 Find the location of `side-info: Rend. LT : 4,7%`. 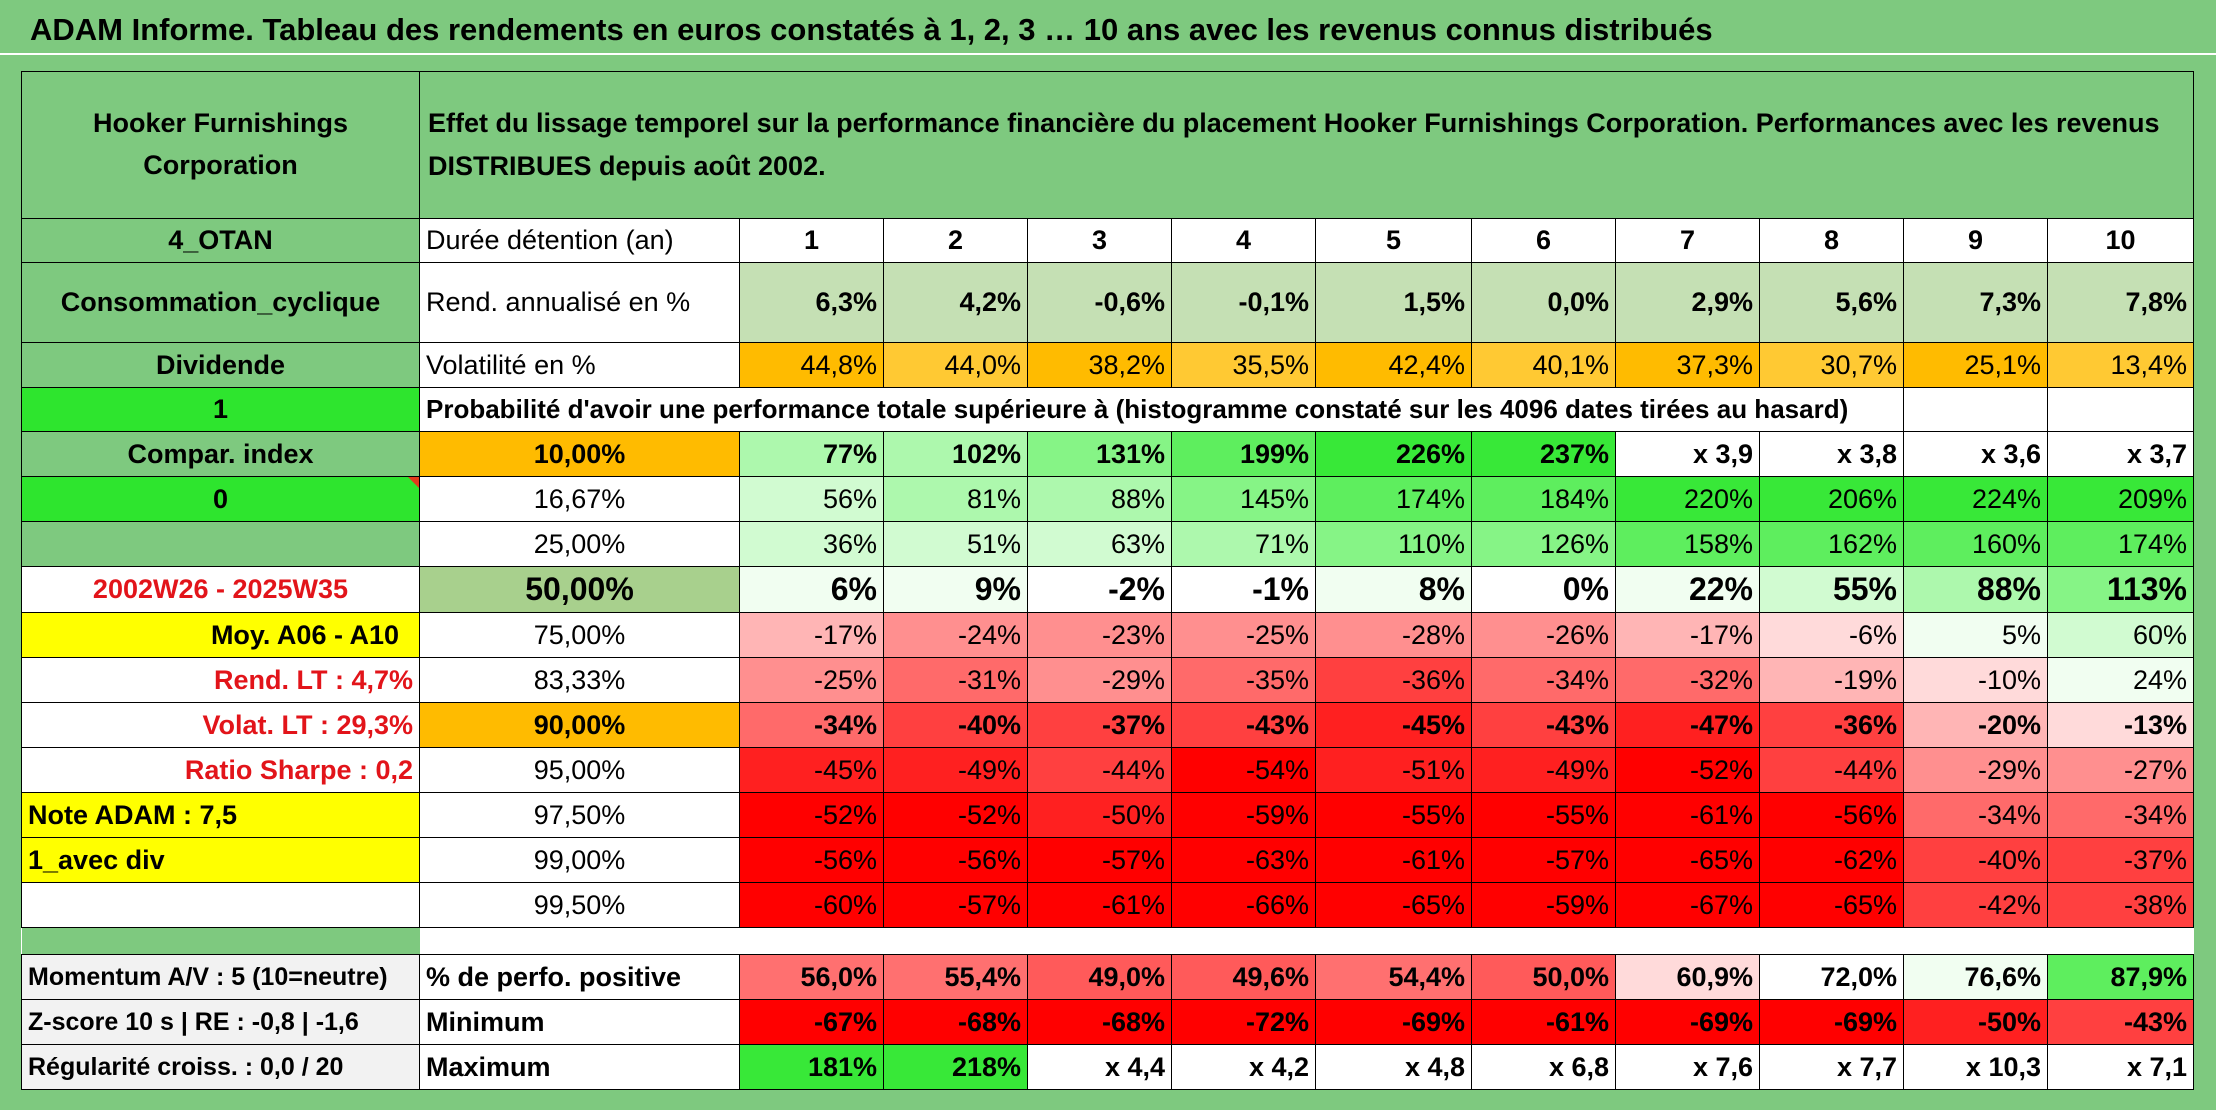

side-info: Rend. LT : 4,7% is located at coordinates (220, 680).